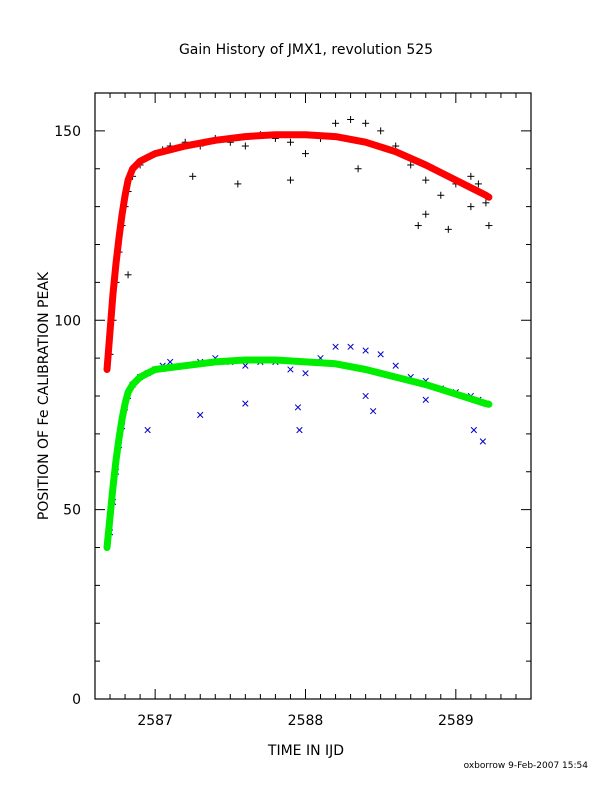  Describe the element at coordinates (76, 700) in the screenshot. I see `y-tick-label: 0` at that location.